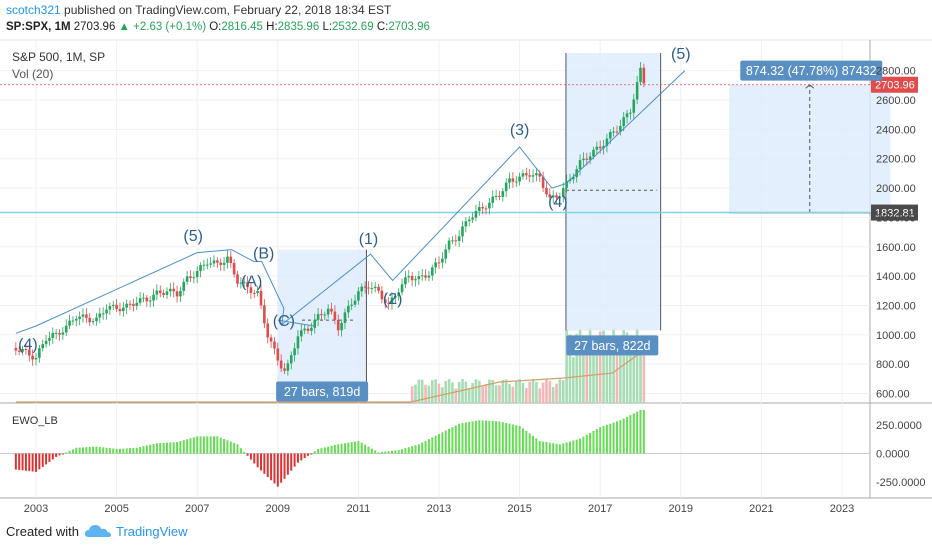  What do you see at coordinates (278, 507) in the screenshot?
I see `time-tick-label: 2009` at bounding box center [278, 507].